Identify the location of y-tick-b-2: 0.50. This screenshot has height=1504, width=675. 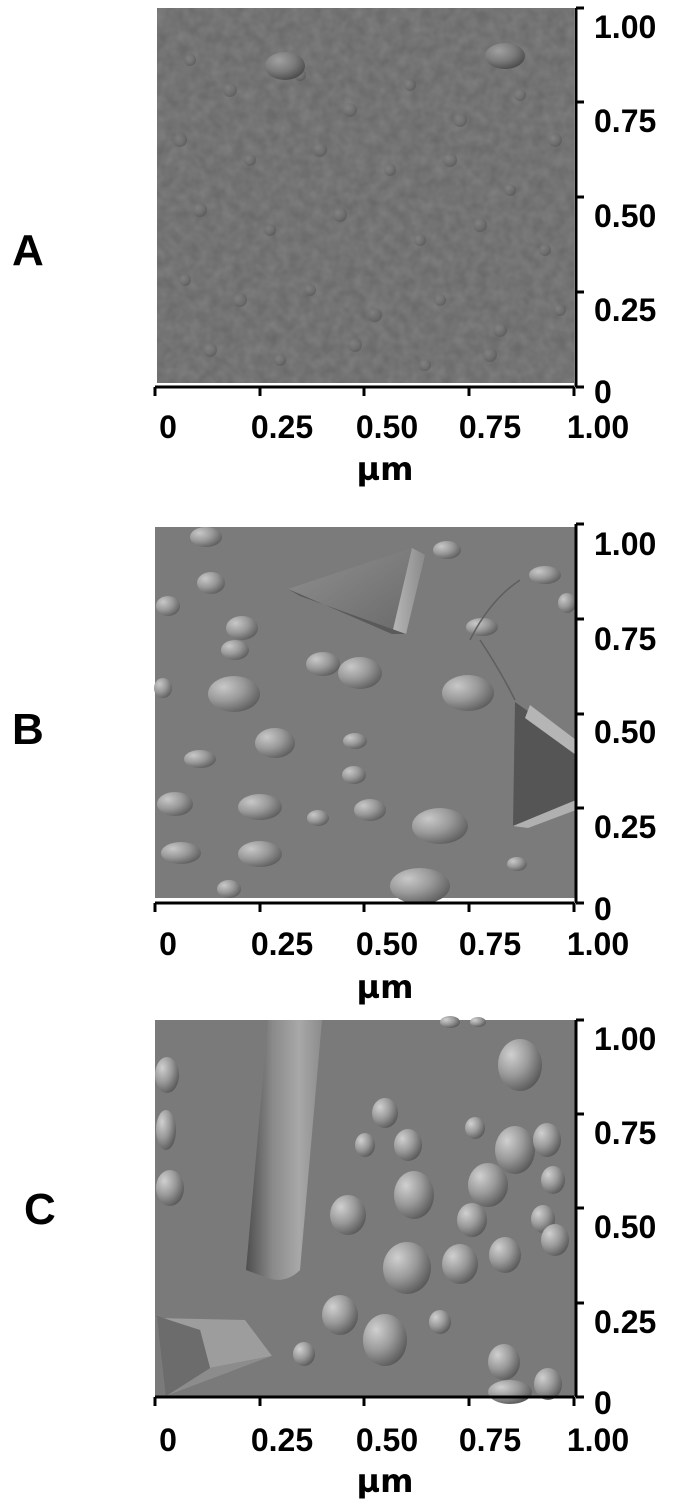
(625, 732).